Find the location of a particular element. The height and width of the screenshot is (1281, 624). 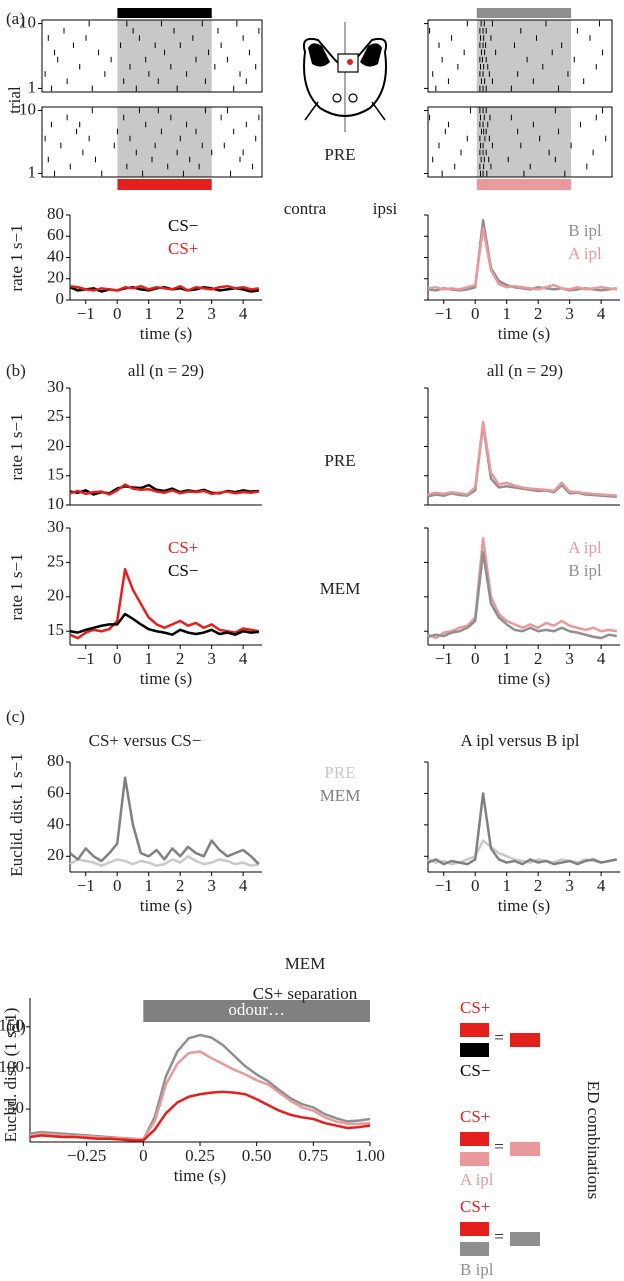

panel-label: (d) is located at coordinates (16, 1026).